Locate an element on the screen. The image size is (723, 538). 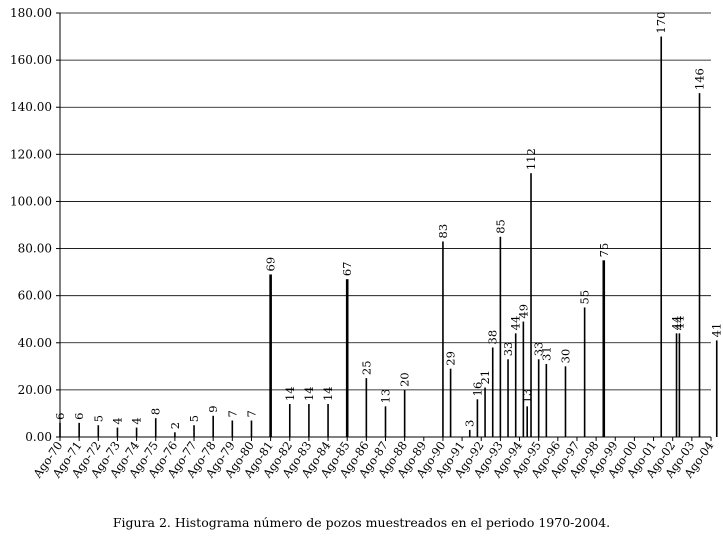
y-tick-label: 140.00 is located at coordinates (31, 107).